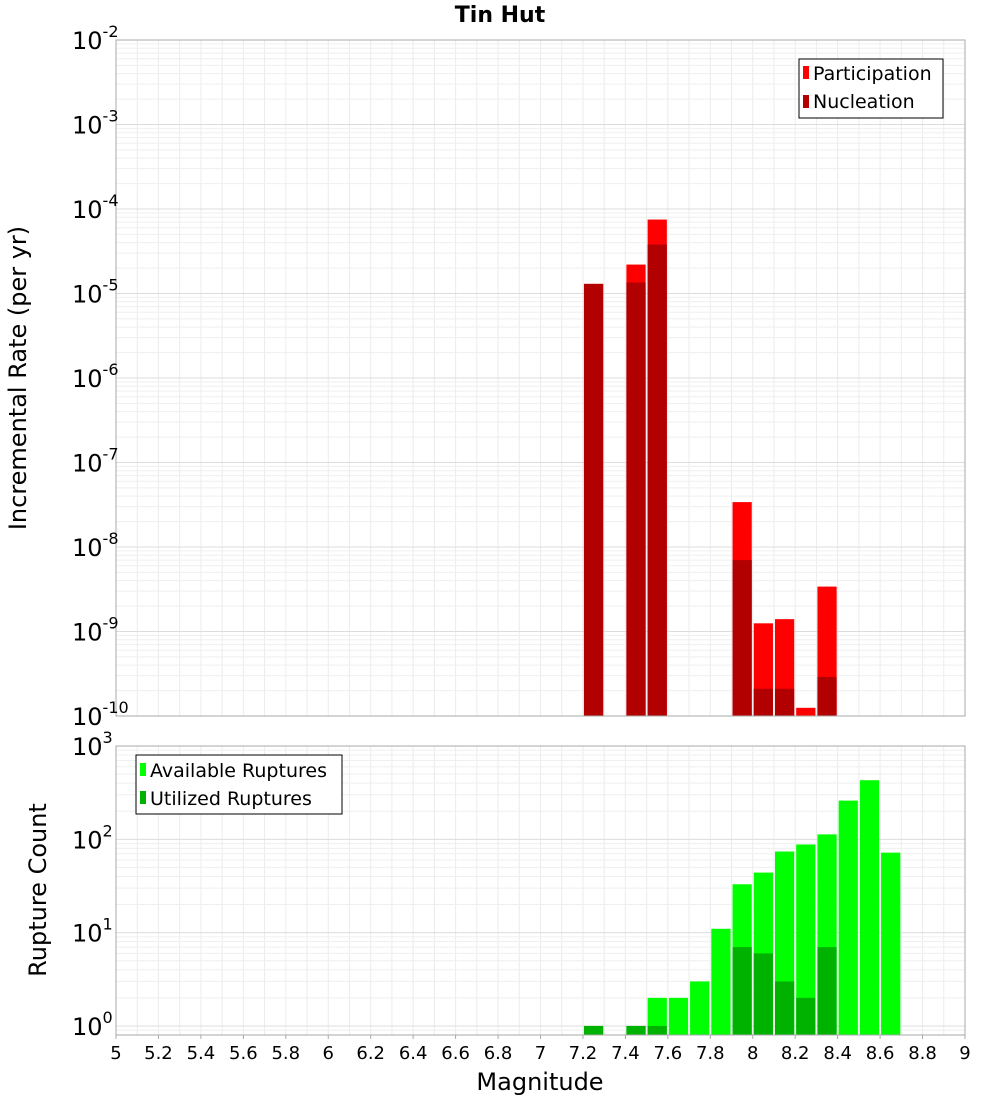 This screenshot has height=1100, width=1000. What do you see at coordinates (95, 292) in the screenshot?
I see `y-tick-label: 10⁻⁵` at bounding box center [95, 292].